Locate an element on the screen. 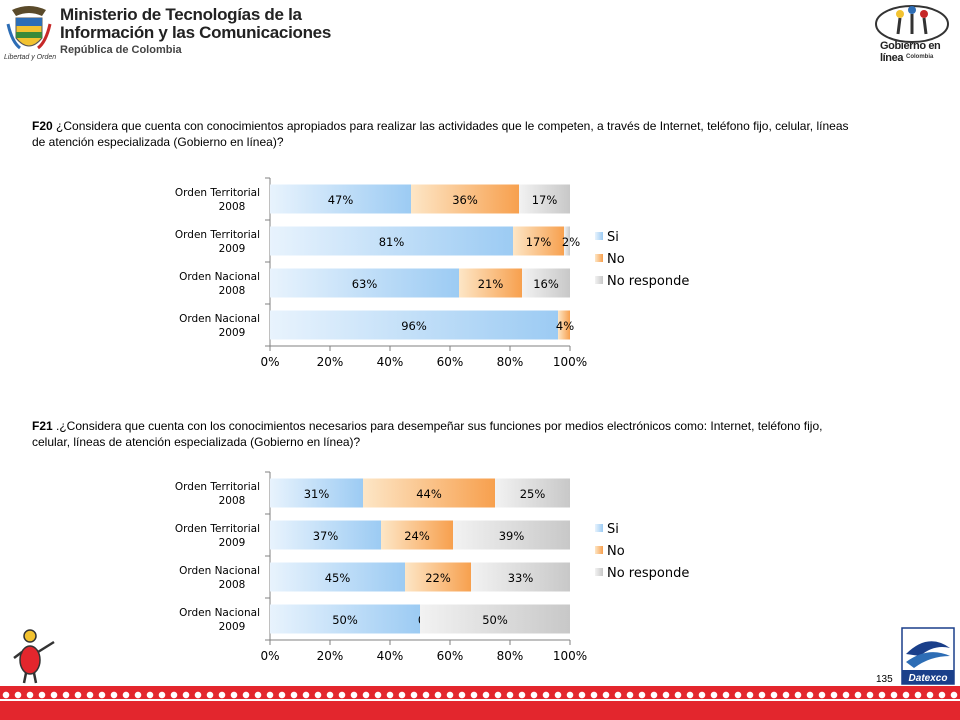 Image resolution: width=960 pixels, height=720 pixels. page-number: 135 is located at coordinates (884, 679).